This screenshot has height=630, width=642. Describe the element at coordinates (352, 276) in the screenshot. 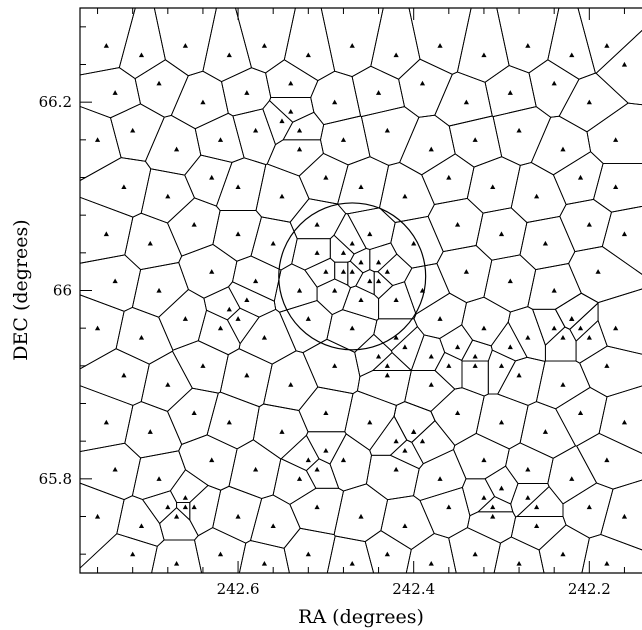

I see `region-circle` at that location.